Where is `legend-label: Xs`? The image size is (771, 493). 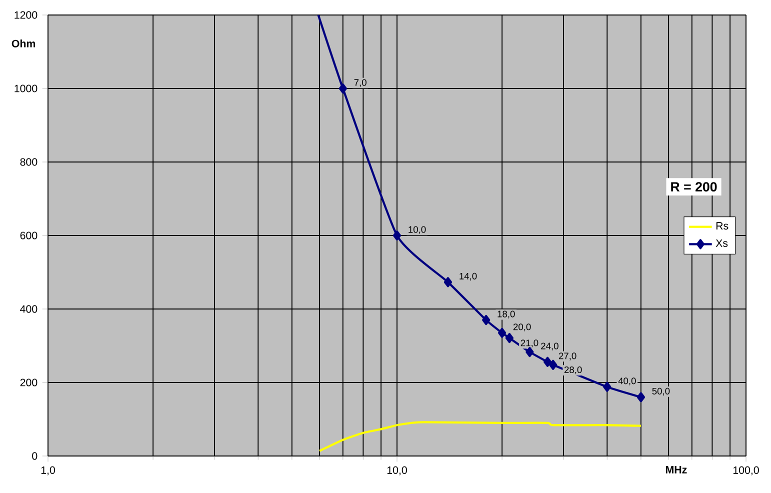
legend-label: Xs is located at coordinates (722, 243).